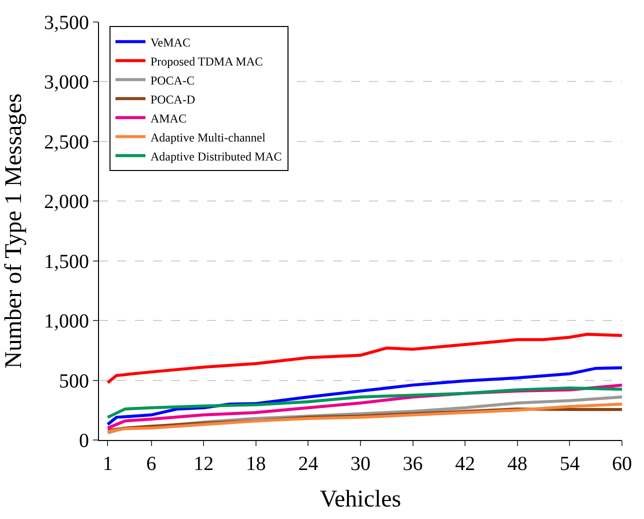 This screenshot has width=644, height=519. Describe the element at coordinates (168, 118) in the screenshot. I see `legend-label: AMAC` at that location.